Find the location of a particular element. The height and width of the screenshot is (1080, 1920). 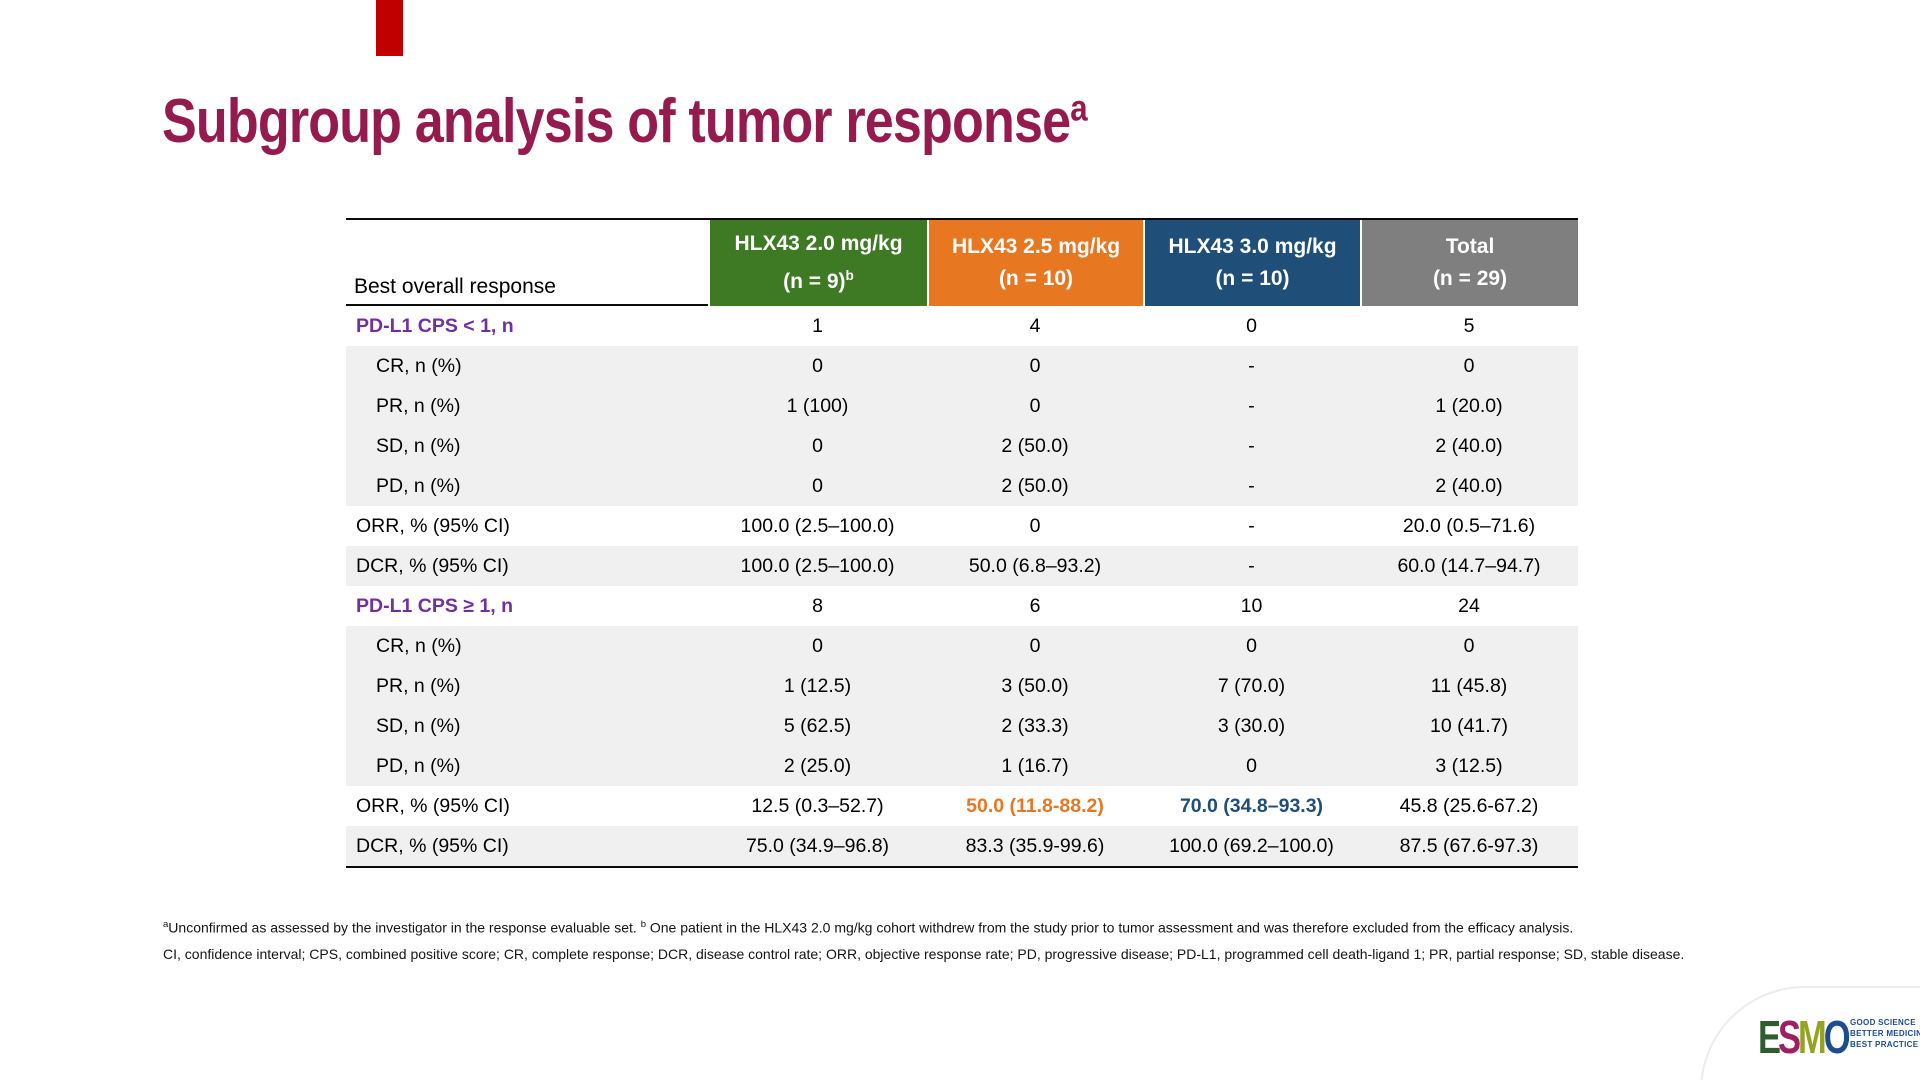

table-cell: 2 (25.0) is located at coordinates (817, 765).